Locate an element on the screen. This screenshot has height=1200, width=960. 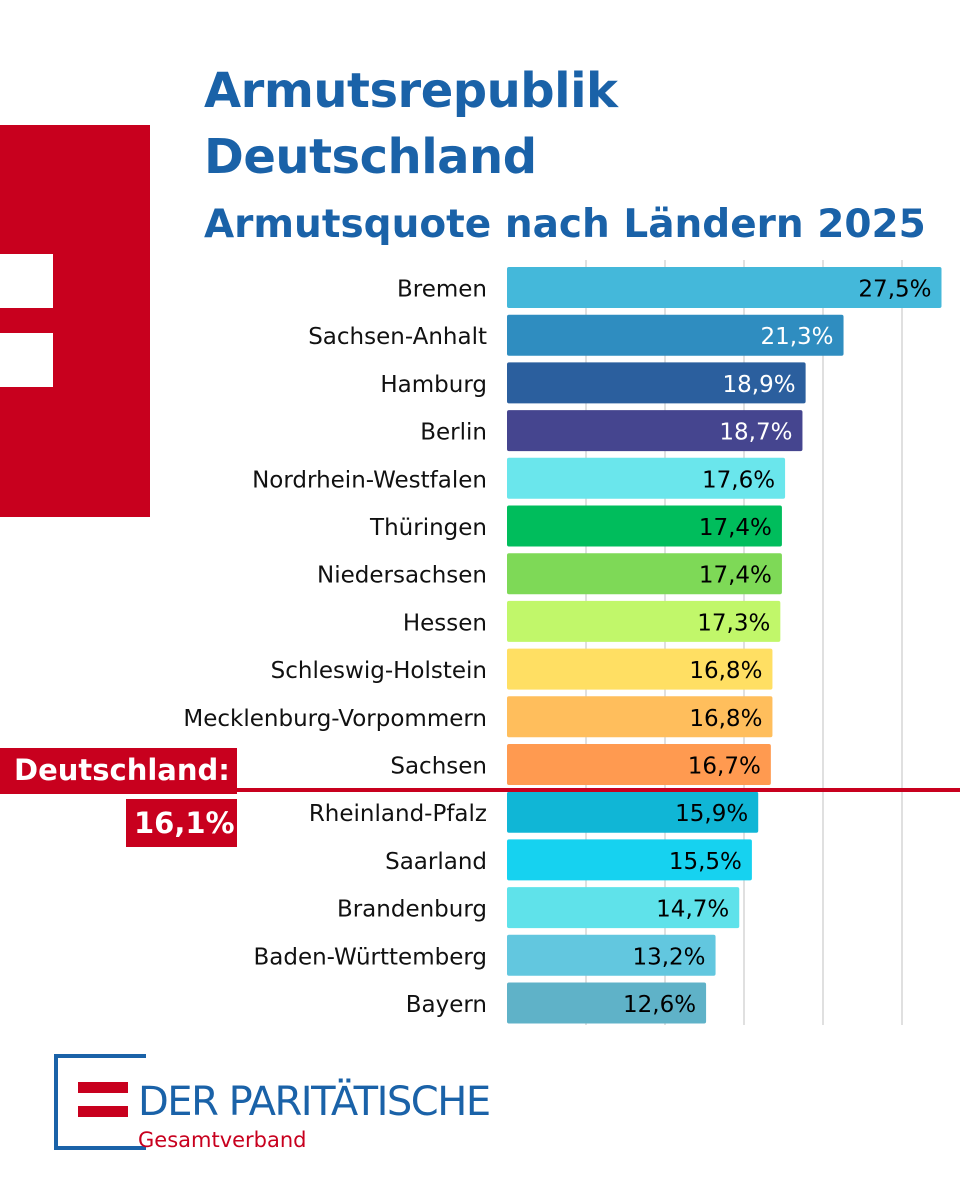
bar-row: Niedersachsen 17,4% is located at coordinates (549, 574).